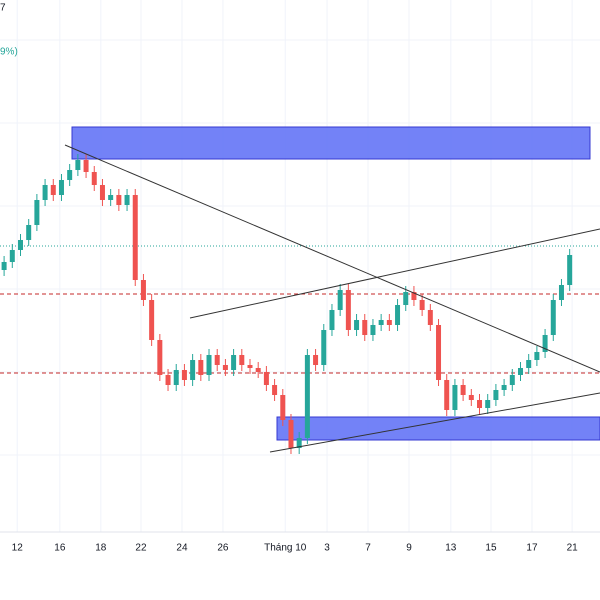 This screenshot has width=600, height=600. What do you see at coordinates (532, 548) in the screenshot?
I see `x-tick-label: 17` at bounding box center [532, 548].